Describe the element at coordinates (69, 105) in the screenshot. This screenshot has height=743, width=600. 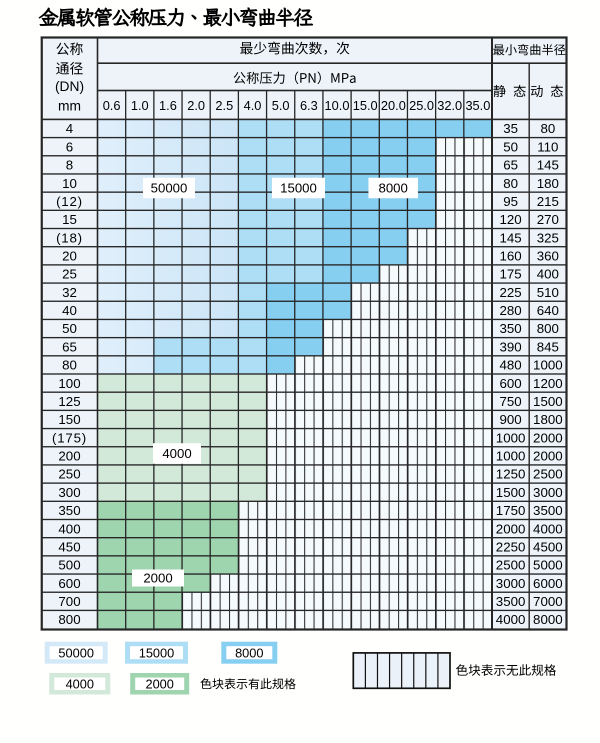
I see `svg-text: mm` at that location.